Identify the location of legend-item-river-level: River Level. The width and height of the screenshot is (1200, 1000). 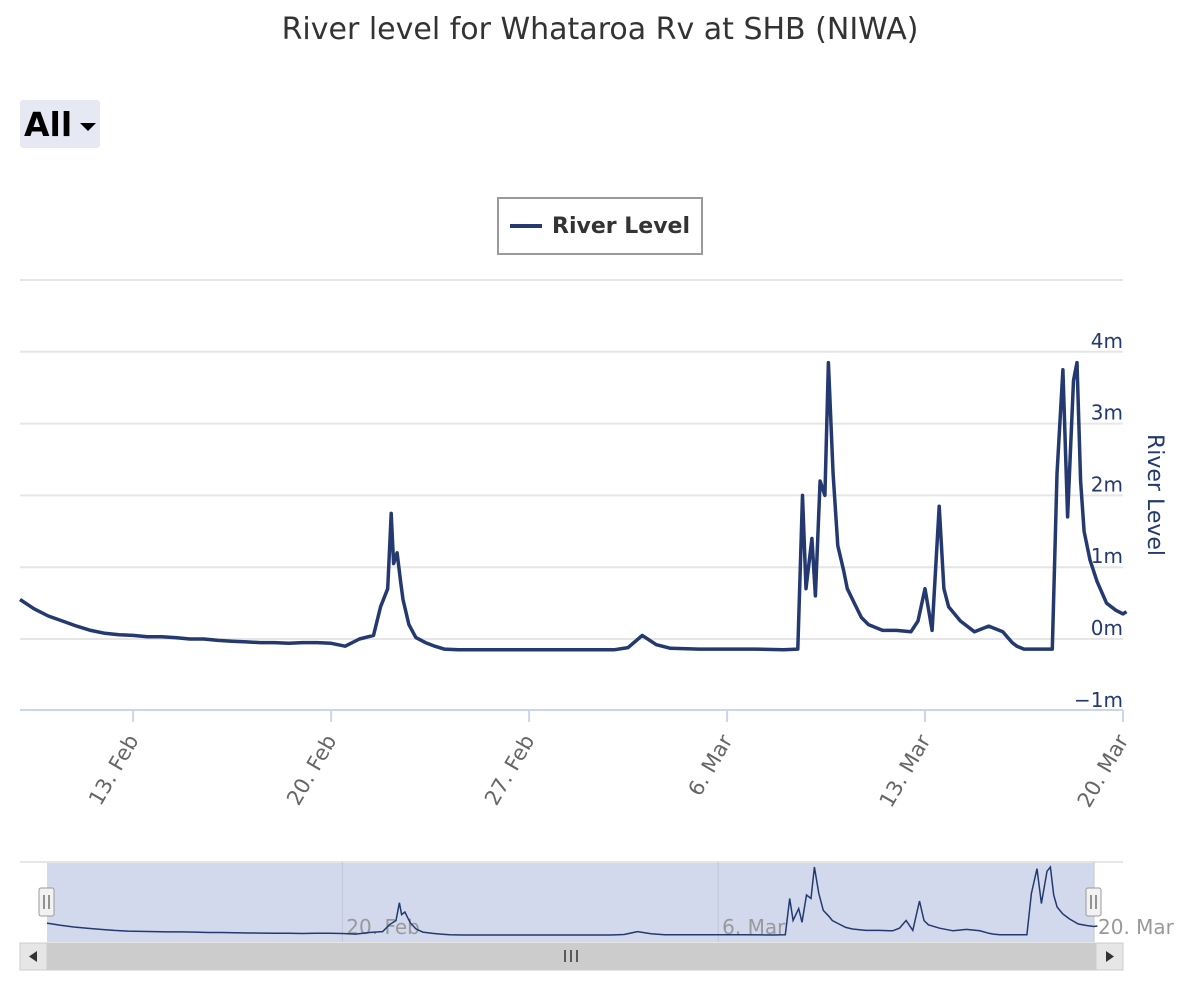
(621, 226).